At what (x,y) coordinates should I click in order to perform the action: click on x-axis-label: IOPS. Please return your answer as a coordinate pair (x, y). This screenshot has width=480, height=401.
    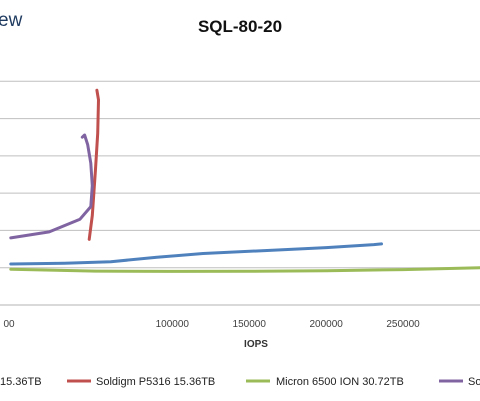
    Looking at the image, I should click on (256, 344).